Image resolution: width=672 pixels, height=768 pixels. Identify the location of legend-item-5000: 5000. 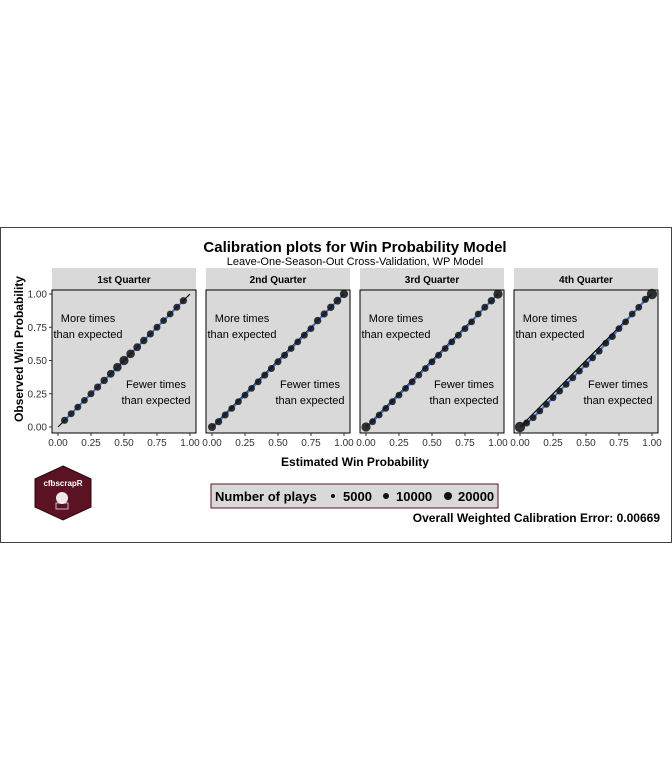
(357, 496).